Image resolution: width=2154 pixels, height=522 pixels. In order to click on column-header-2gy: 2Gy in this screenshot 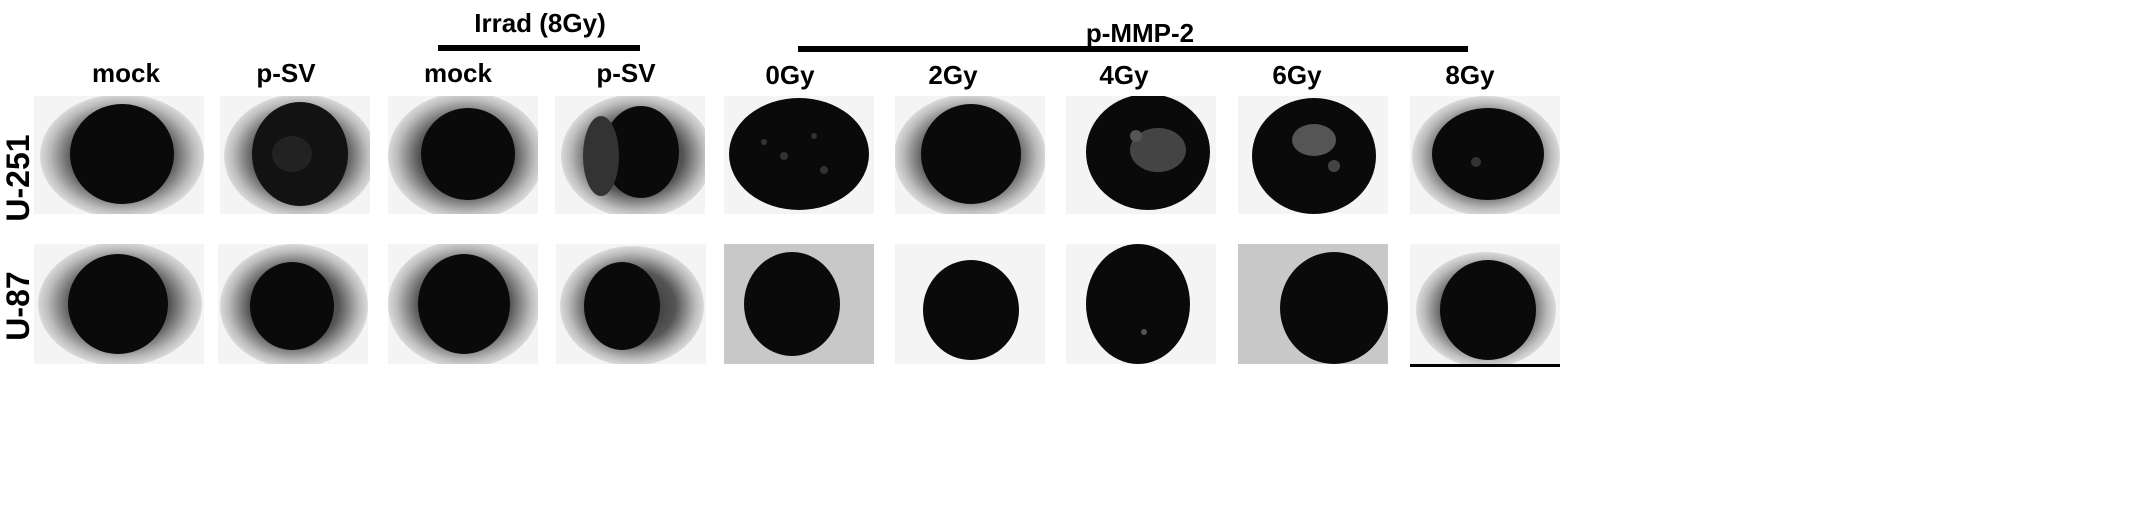, I will do `click(953, 75)`.